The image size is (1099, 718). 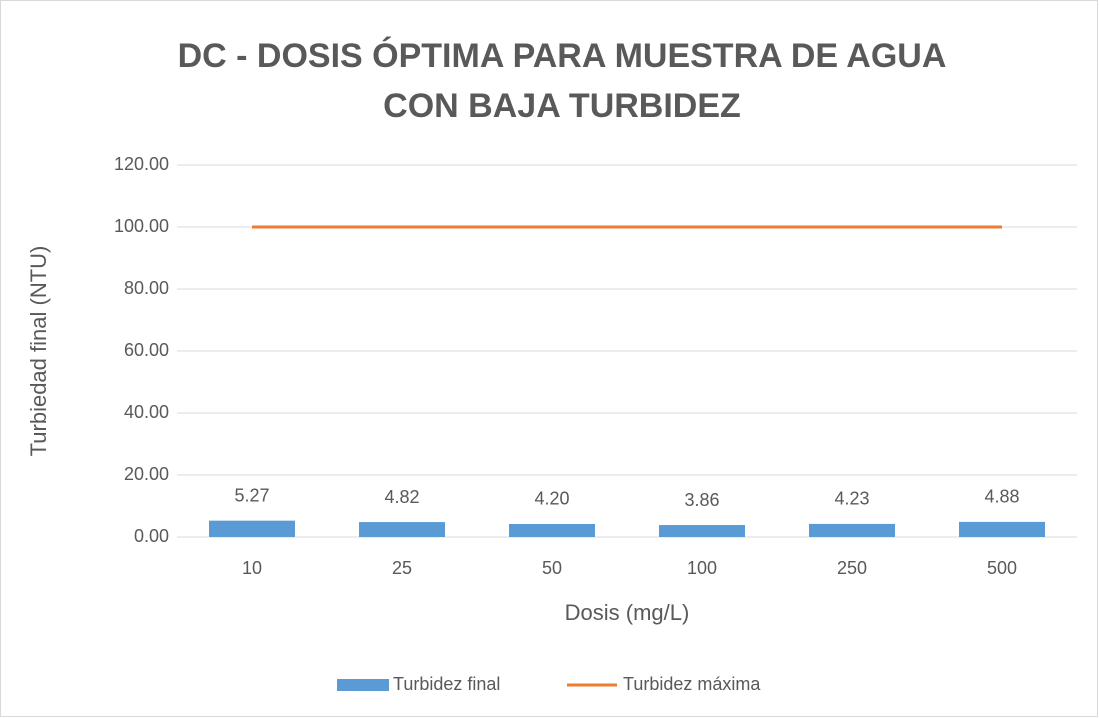 I want to click on legend-label: Turbidez final, so click(x=446, y=684).